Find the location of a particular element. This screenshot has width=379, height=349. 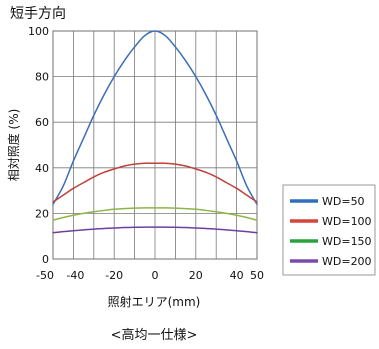

x-tick-label: -50 is located at coordinates (45, 275).